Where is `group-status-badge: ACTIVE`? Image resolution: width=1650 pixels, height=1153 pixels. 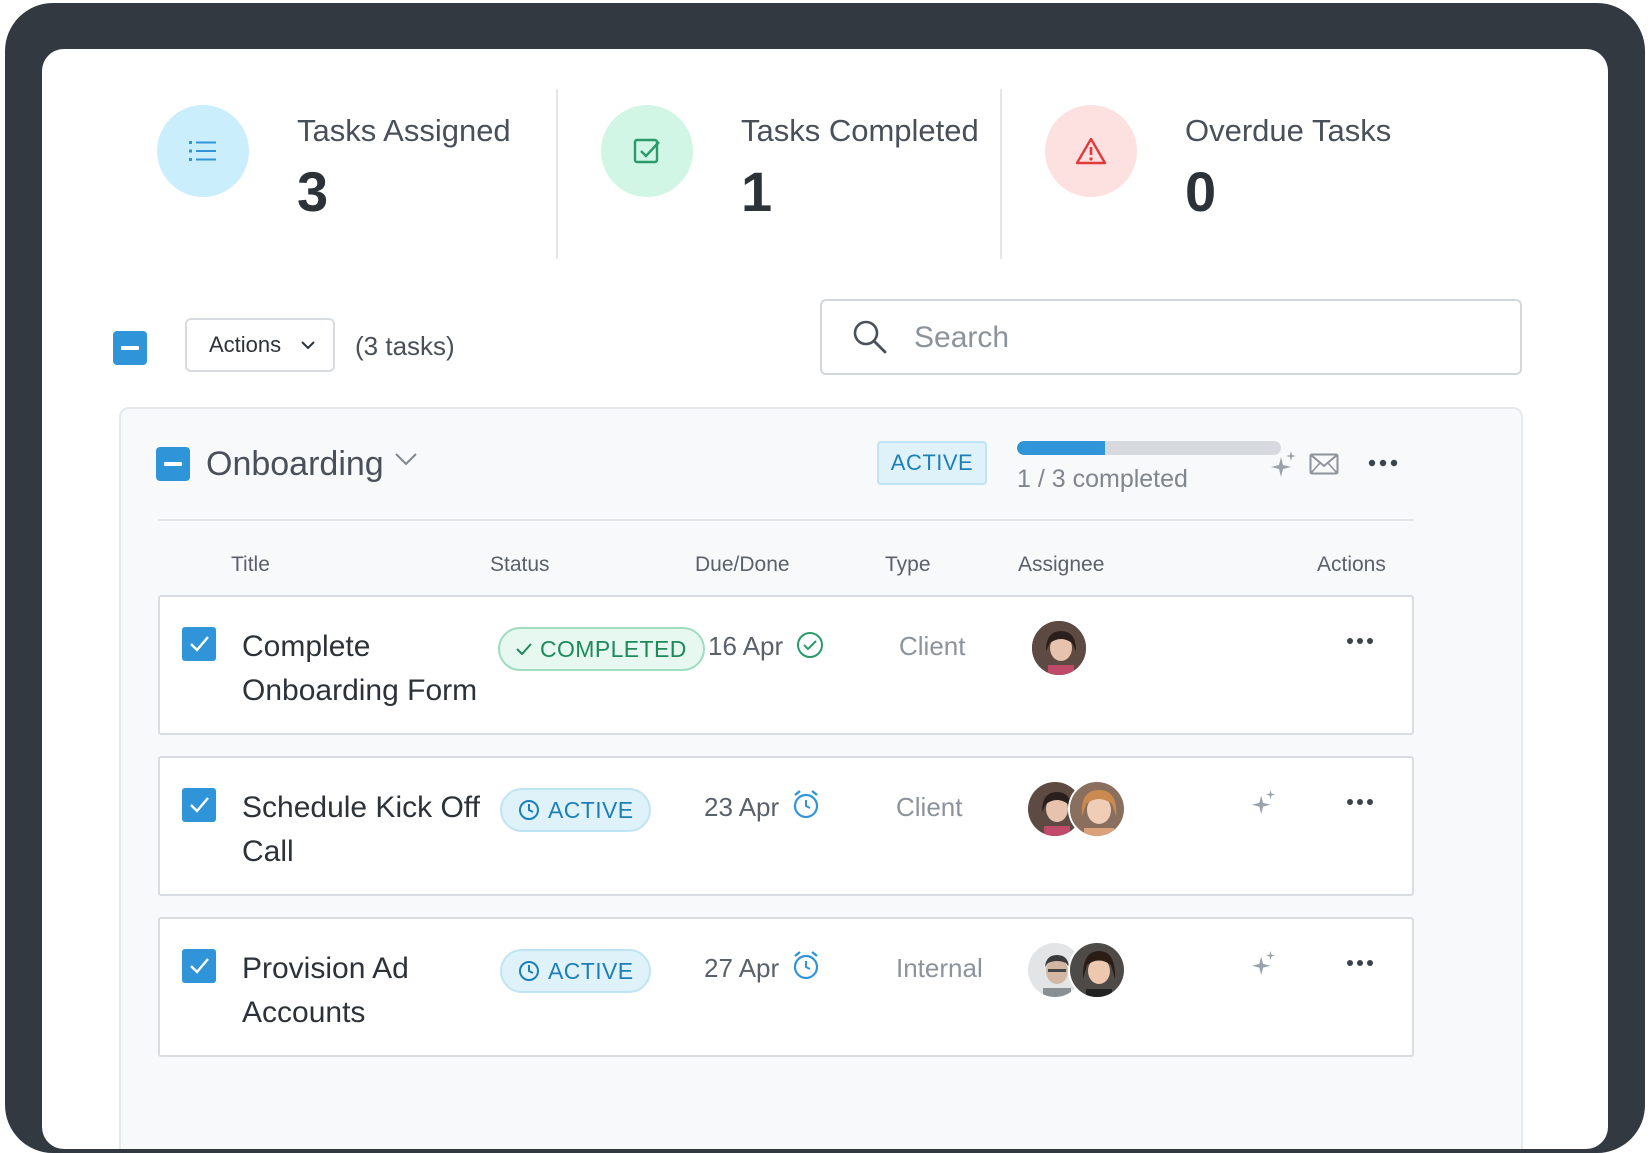
group-status-badge: ACTIVE is located at coordinates (932, 463).